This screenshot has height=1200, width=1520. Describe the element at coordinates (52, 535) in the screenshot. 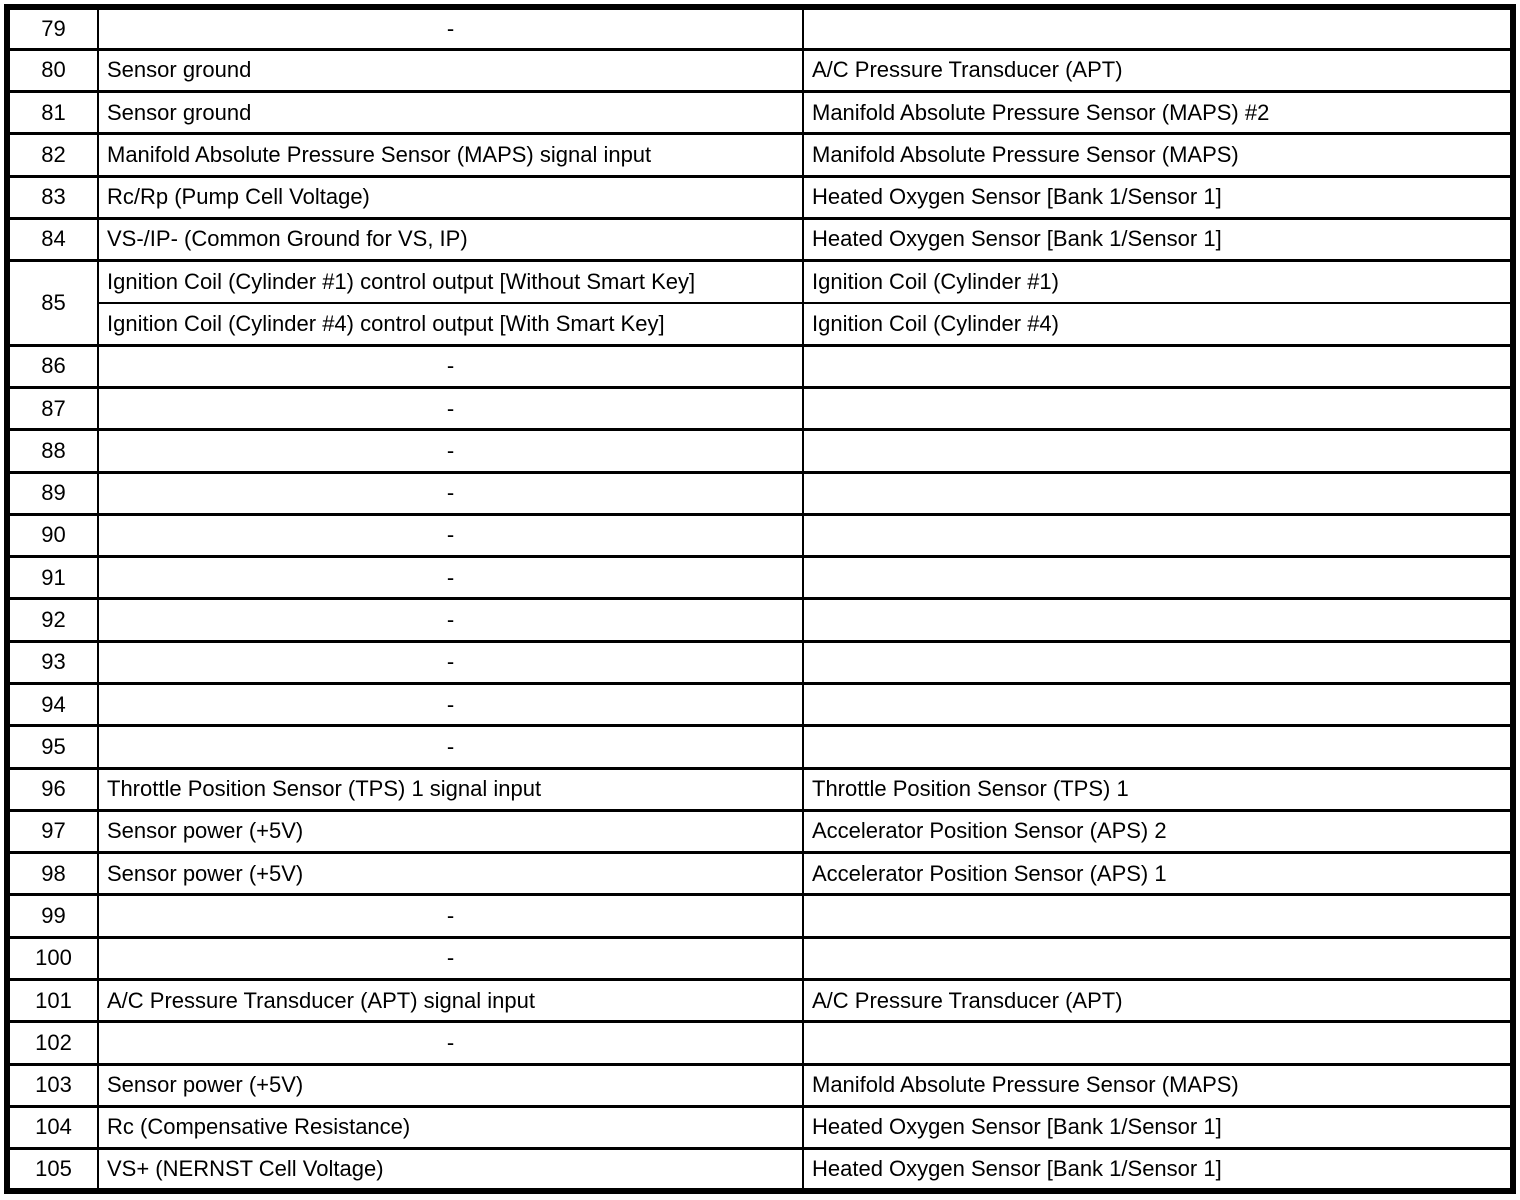

I see `pin-cell: 90` at that location.